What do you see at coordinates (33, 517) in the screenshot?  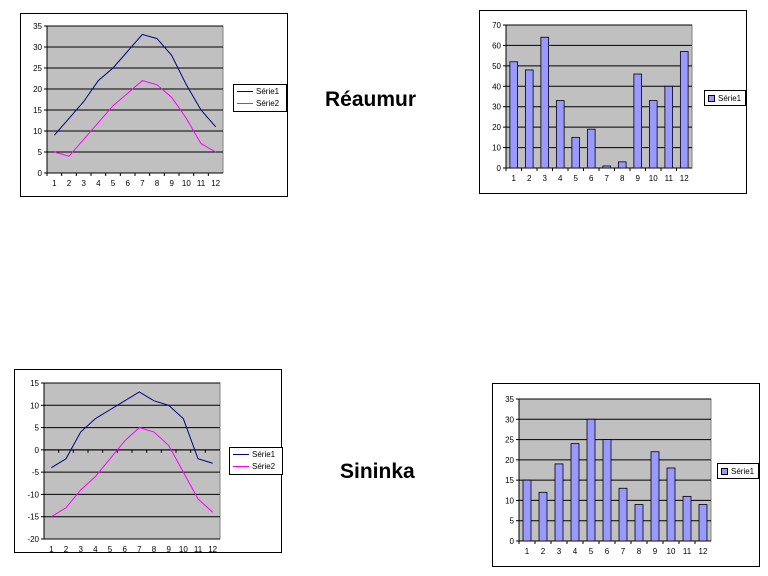 I see `y-tick-label: -15` at bounding box center [33, 517].